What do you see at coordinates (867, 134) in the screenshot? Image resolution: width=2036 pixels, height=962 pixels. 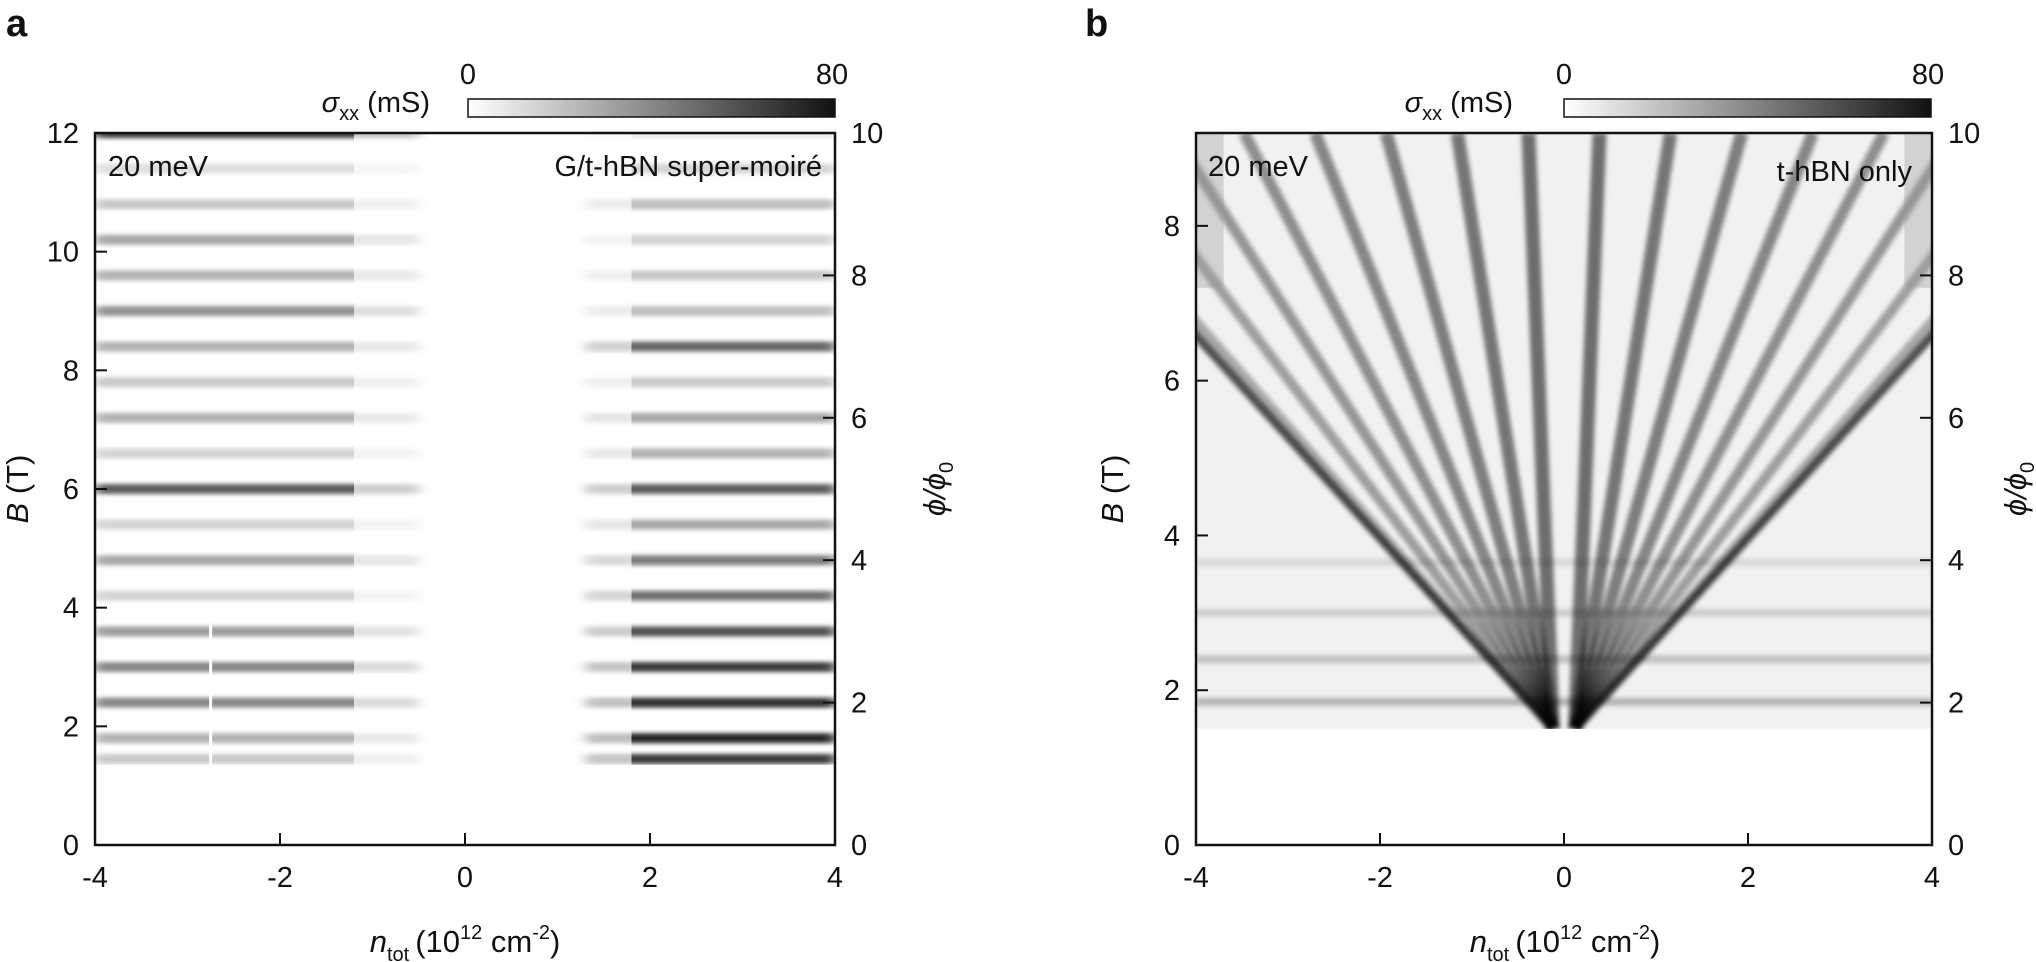 I see `y2-tick-label-a-5: 10` at bounding box center [867, 134].